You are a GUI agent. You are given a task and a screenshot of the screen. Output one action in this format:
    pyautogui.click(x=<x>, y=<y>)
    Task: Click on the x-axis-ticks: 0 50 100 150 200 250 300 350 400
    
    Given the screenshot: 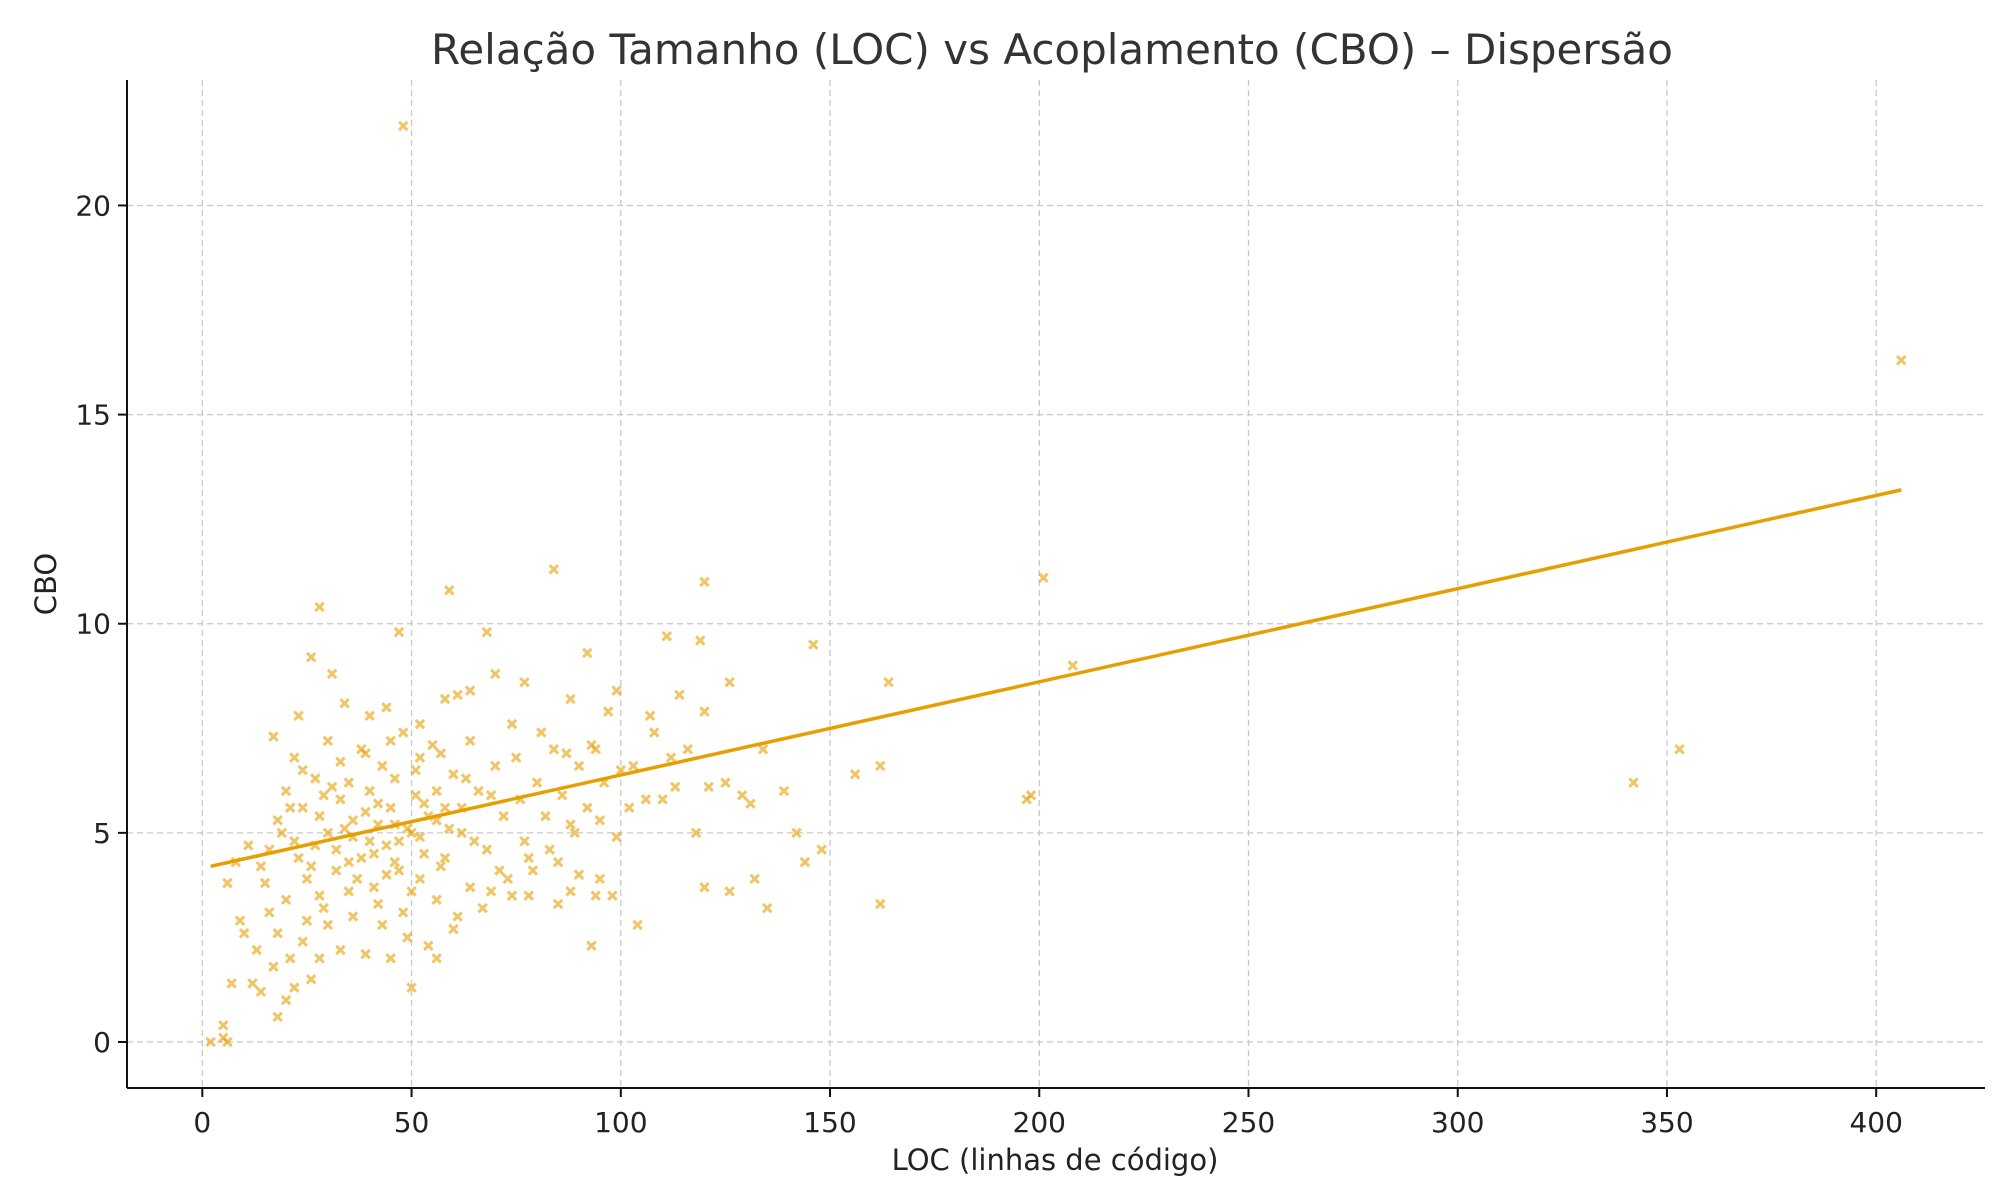 What is the action you would take?
    pyautogui.click(x=1048, y=1113)
    